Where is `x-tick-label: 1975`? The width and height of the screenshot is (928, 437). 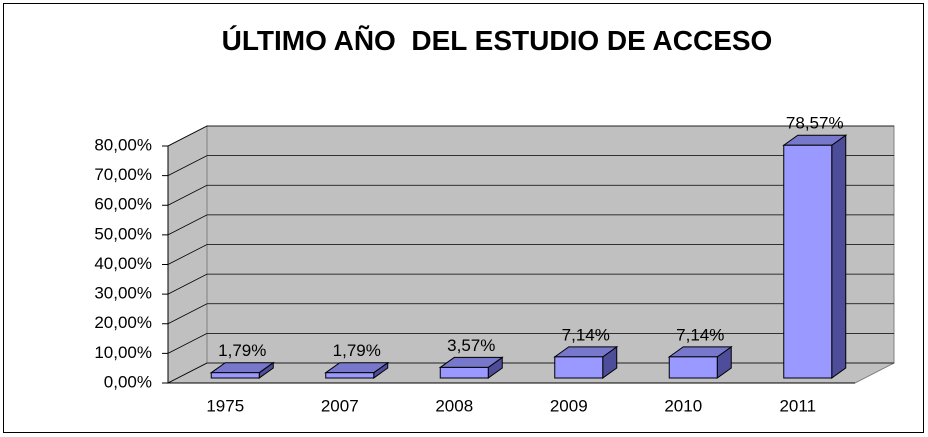 x-tick-label: 1975 is located at coordinates (225, 405).